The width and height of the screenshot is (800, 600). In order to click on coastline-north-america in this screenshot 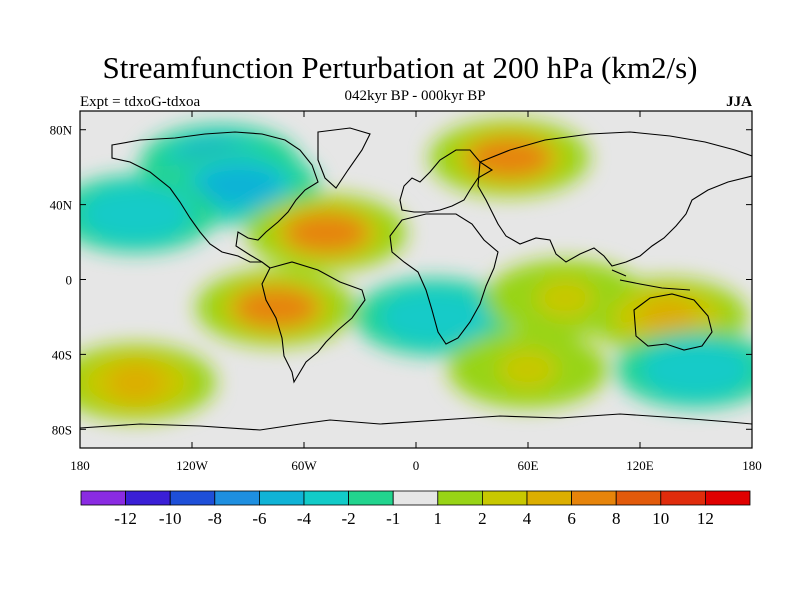, I will do `click(215, 200)`.